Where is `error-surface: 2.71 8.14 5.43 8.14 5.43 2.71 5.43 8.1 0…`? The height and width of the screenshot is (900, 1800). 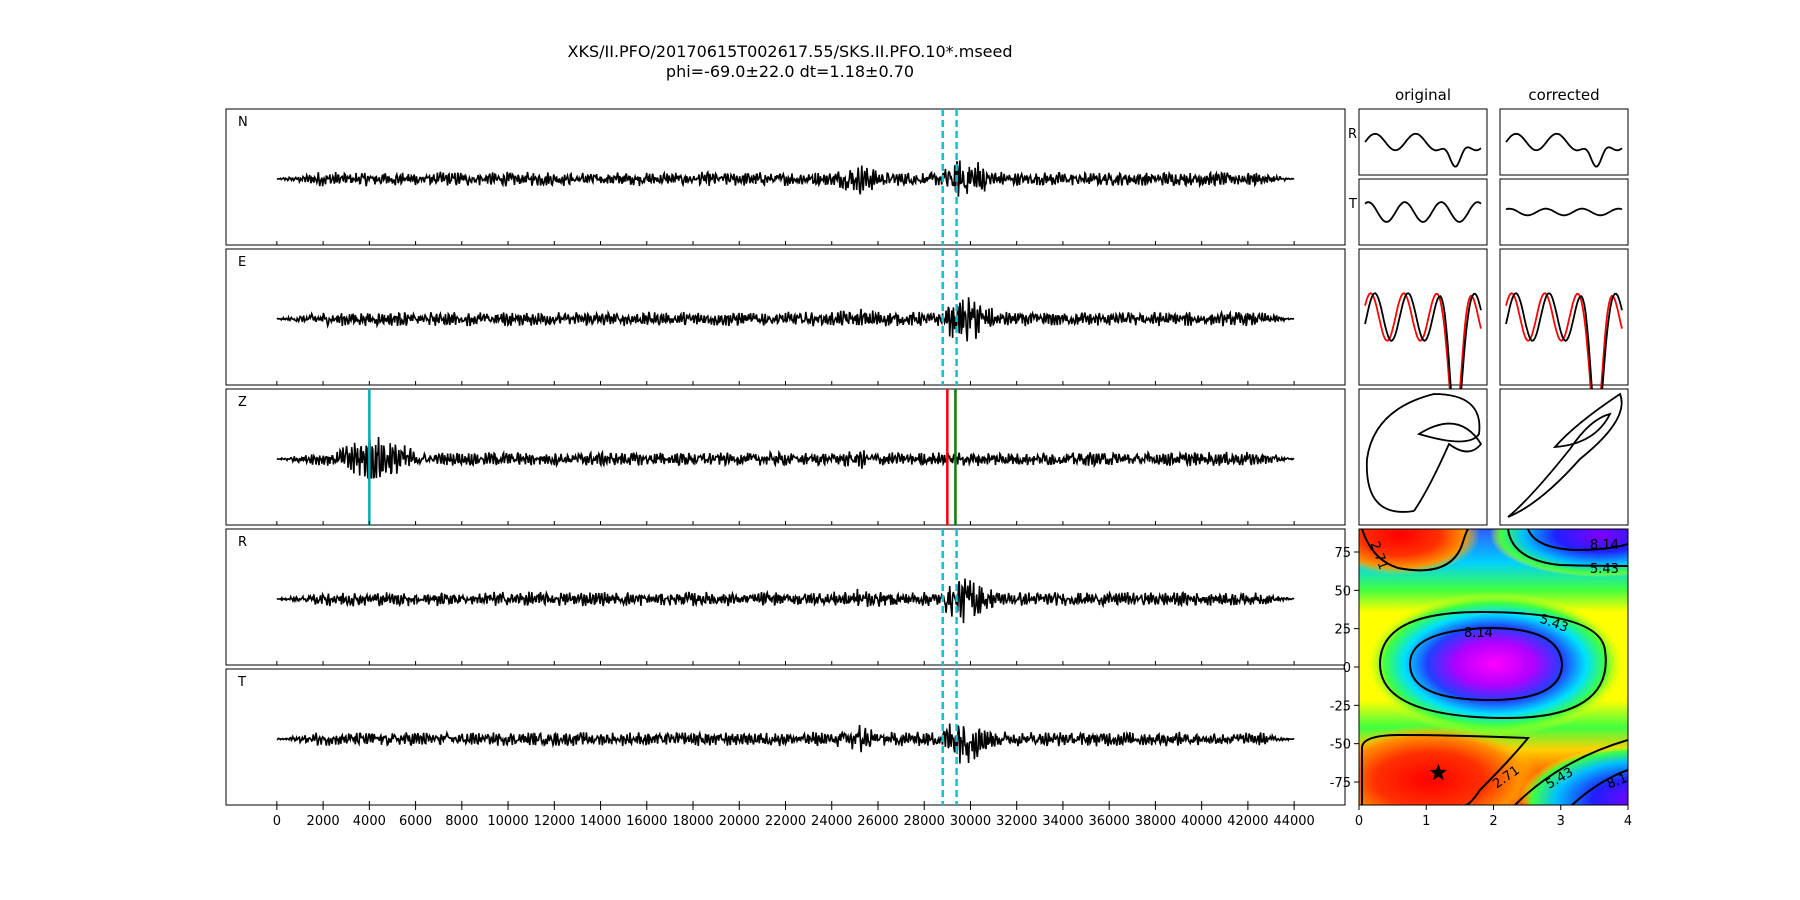 error-surface: 2.71 8.14 5.43 8.14 5.43 2.71 5.43 8.1 0… is located at coordinates (1481, 678).